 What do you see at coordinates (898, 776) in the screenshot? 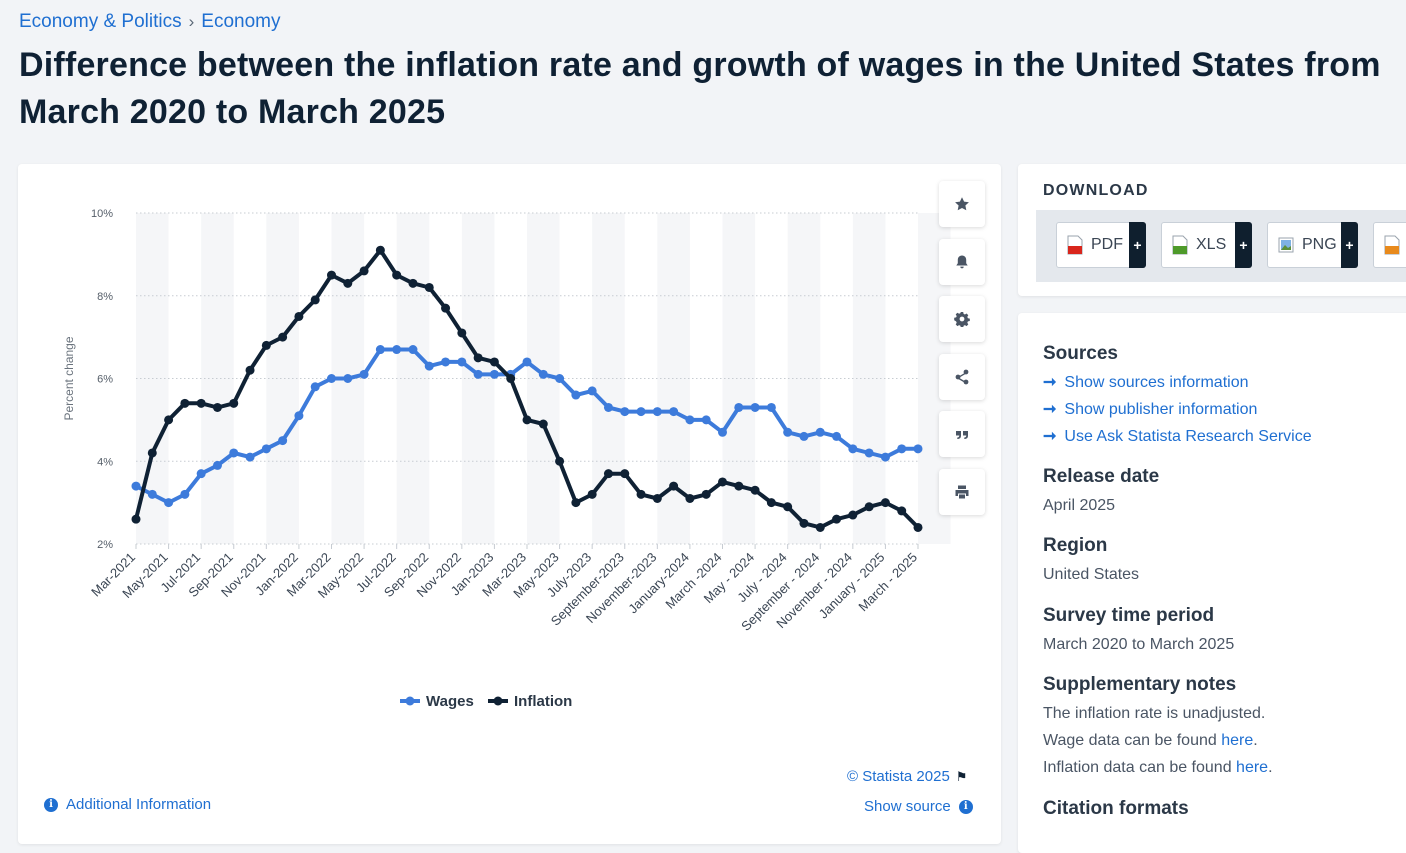
I see `copyright-text: © Statista 2025` at bounding box center [898, 776].